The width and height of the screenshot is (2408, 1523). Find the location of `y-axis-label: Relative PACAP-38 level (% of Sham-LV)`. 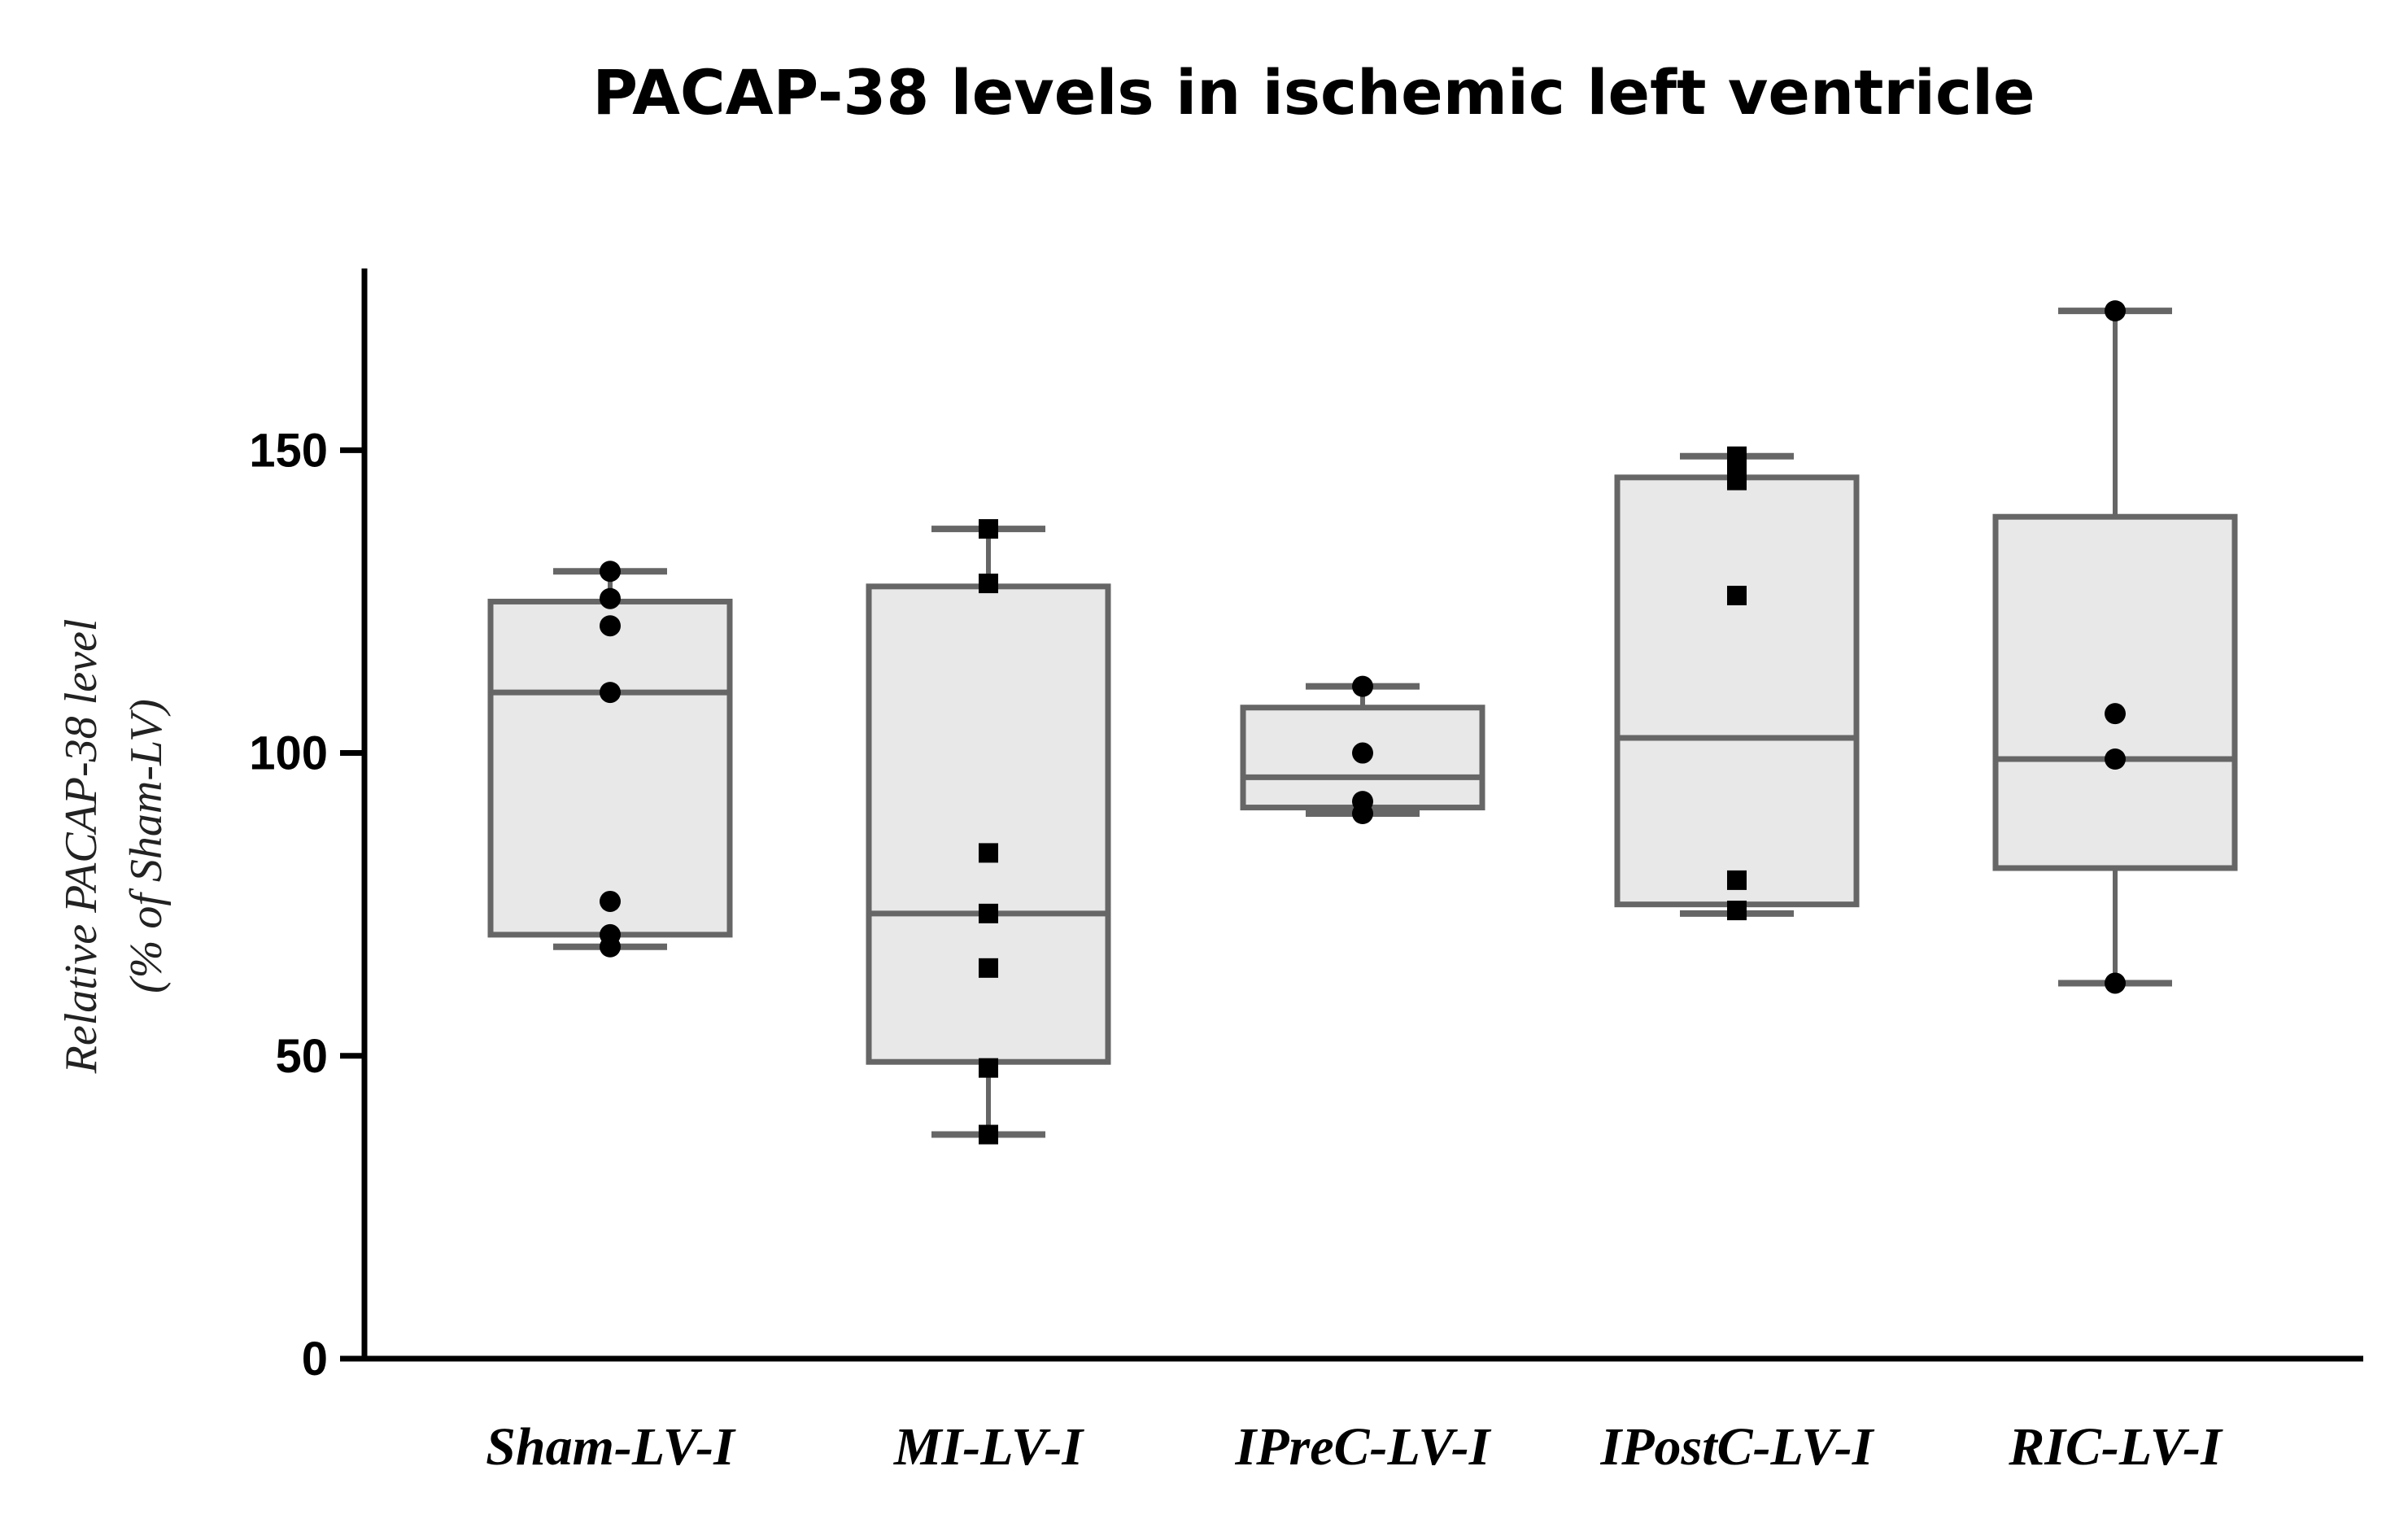

y-axis-label: Relative PACAP-38 level (% of Sham-LV) is located at coordinates (114, 847).